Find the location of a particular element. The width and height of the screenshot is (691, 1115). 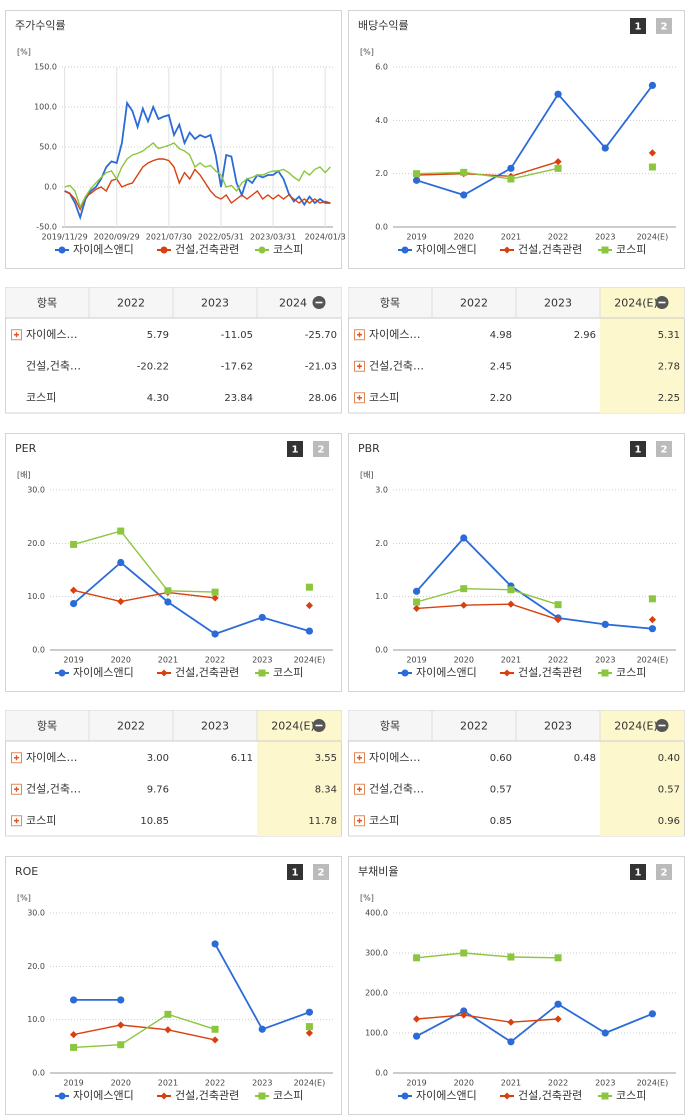

table-cell: 28.06 is located at coordinates (322, 398).